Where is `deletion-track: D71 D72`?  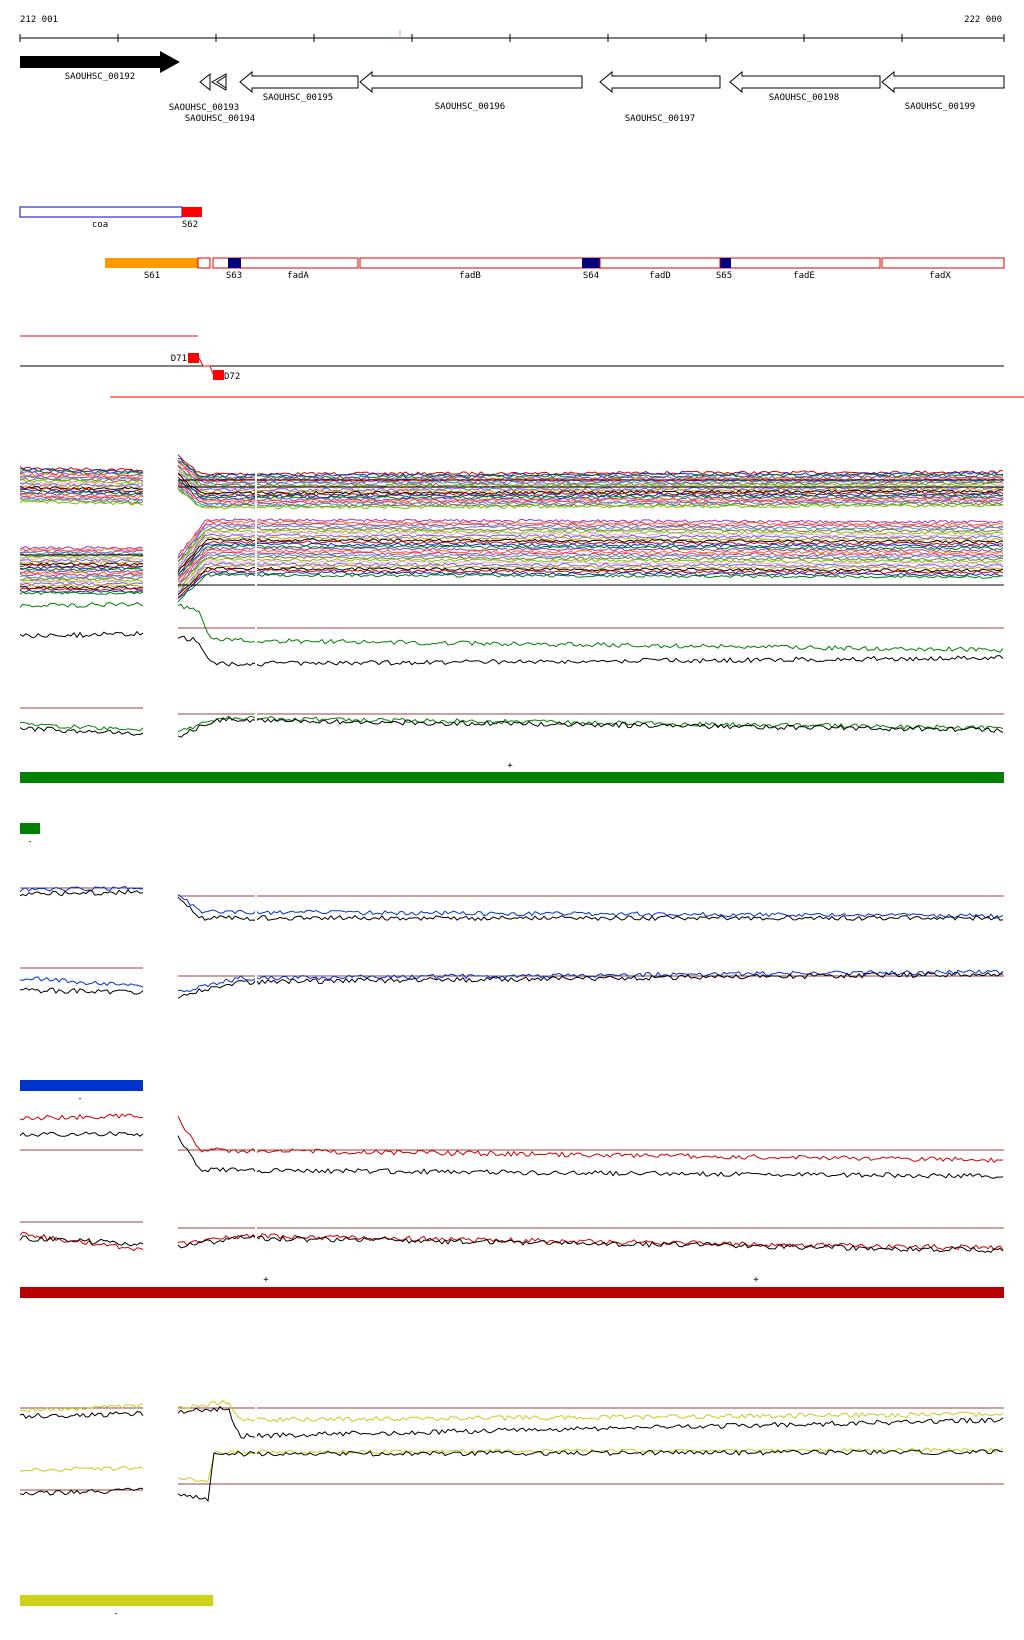 deletion-track: D71 D72 is located at coordinates (522, 366).